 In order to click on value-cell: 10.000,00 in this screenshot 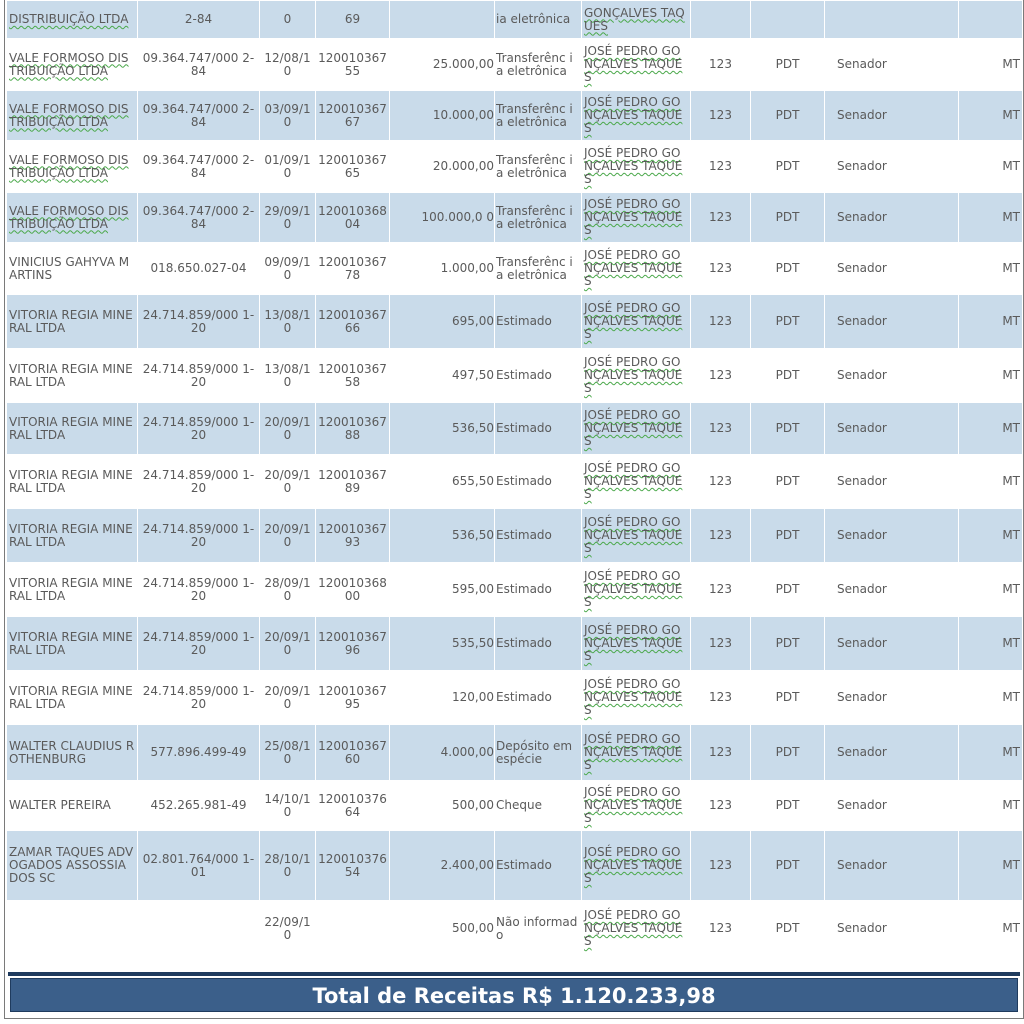, I will do `click(442, 115)`.